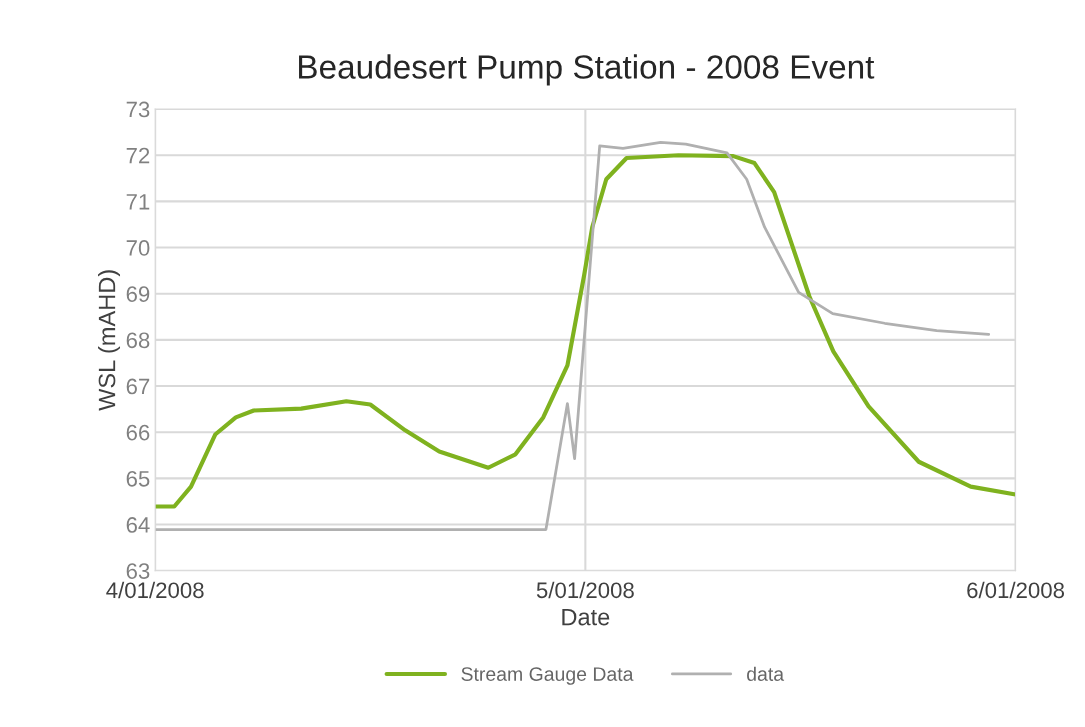 The image size is (1085, 727). What do you see at coordinates (587, 70) in the screenshot?
I see `chart-title: Beaudesert Pump Station - 2008 Event` at bounding box center [587, 70].